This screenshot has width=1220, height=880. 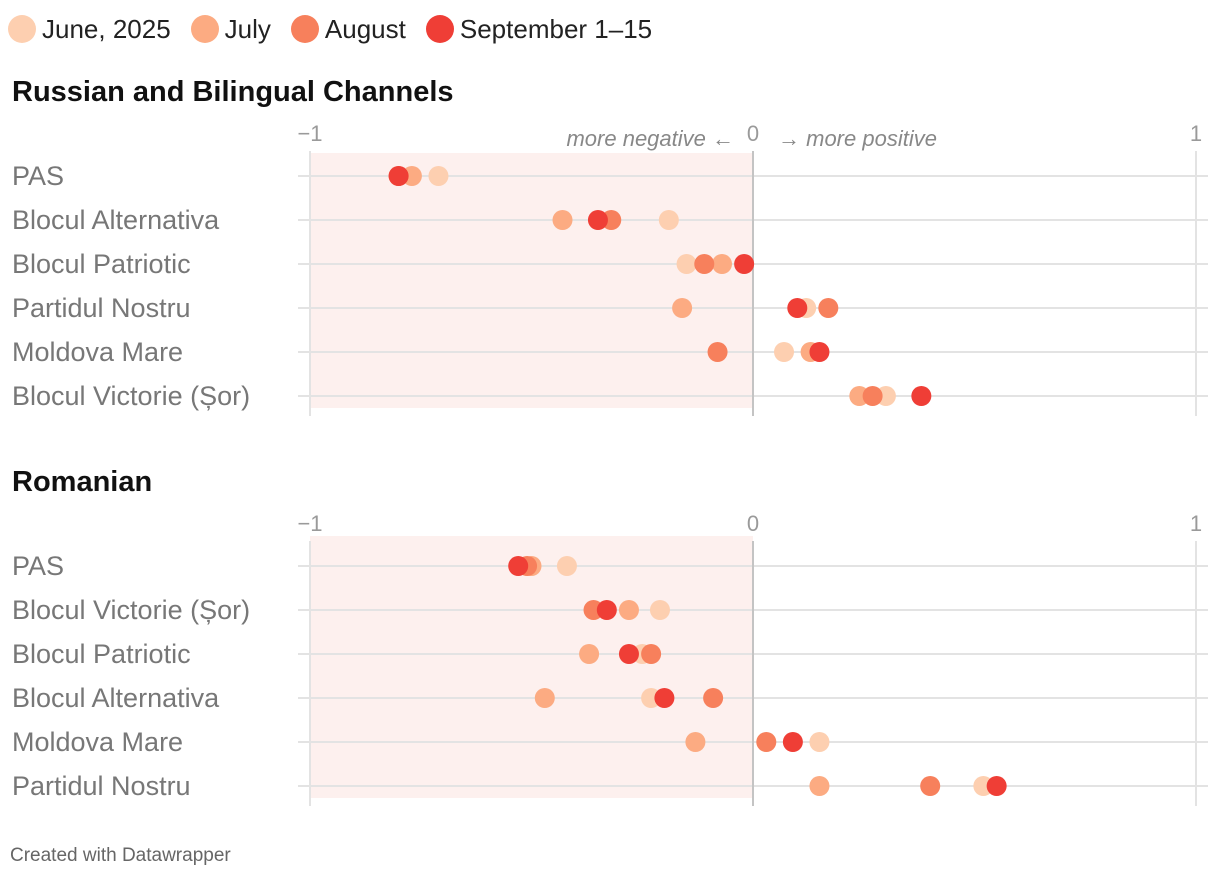 I want to click on legend-label-july: July, so click(x=247, y=28).